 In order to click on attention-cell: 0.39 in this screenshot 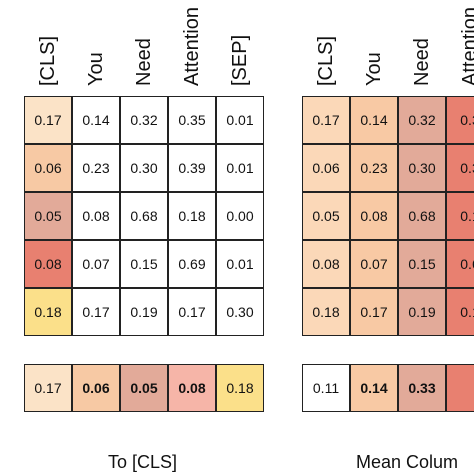, I will do `click(192, 168)`.